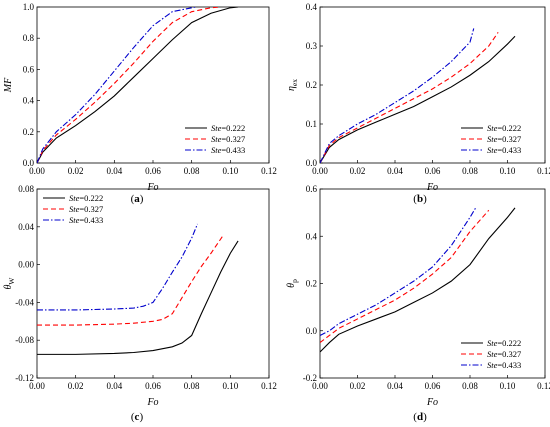 This screenshot has width=550, height=427. Describe the element at coordinates (9, 283) in the screenshot. I see `y-axis-label: θW` at that location.